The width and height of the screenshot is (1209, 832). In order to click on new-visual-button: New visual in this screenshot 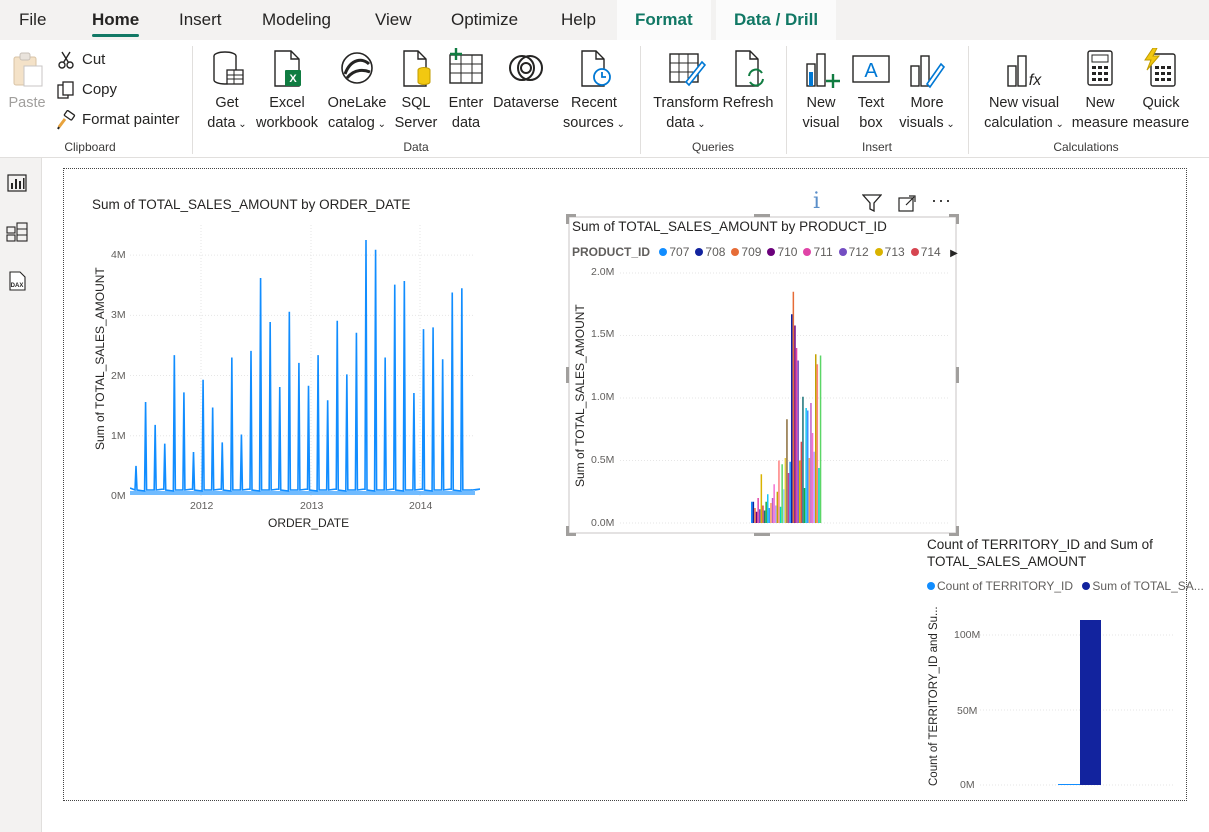, I will do `click(821, 90)`.